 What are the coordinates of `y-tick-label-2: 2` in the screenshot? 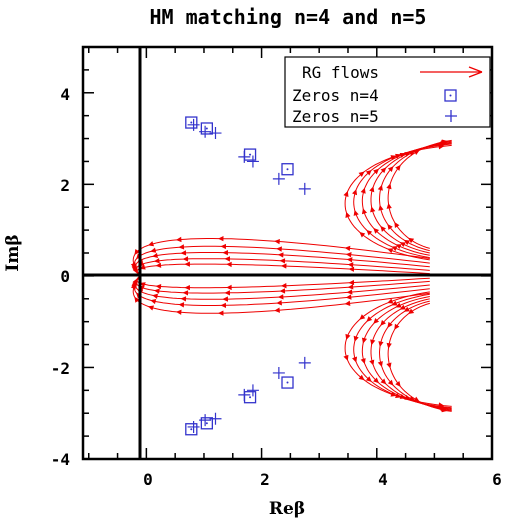 It's located at (65, 185).